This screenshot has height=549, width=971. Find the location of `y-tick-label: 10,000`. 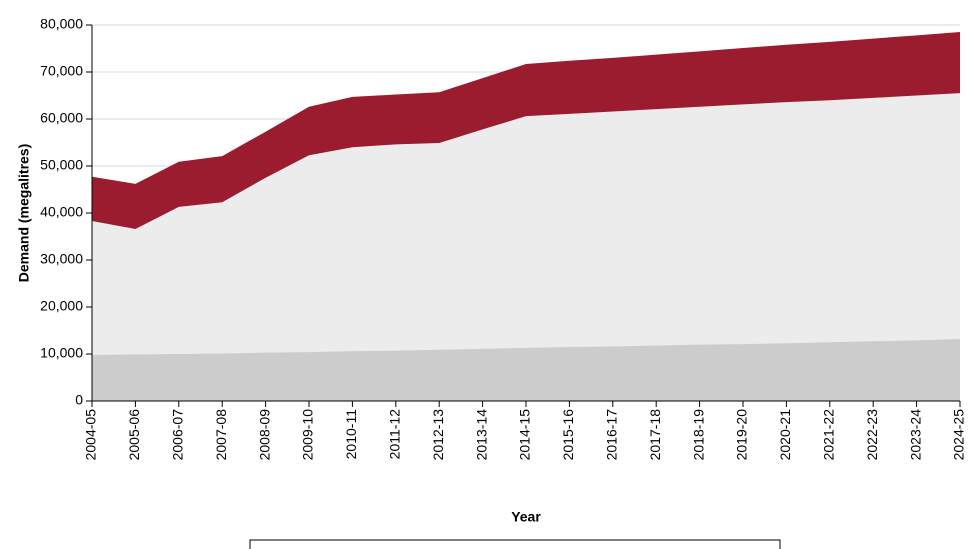

y-tick-label: 10,000 is located at coordinates (61, 353).